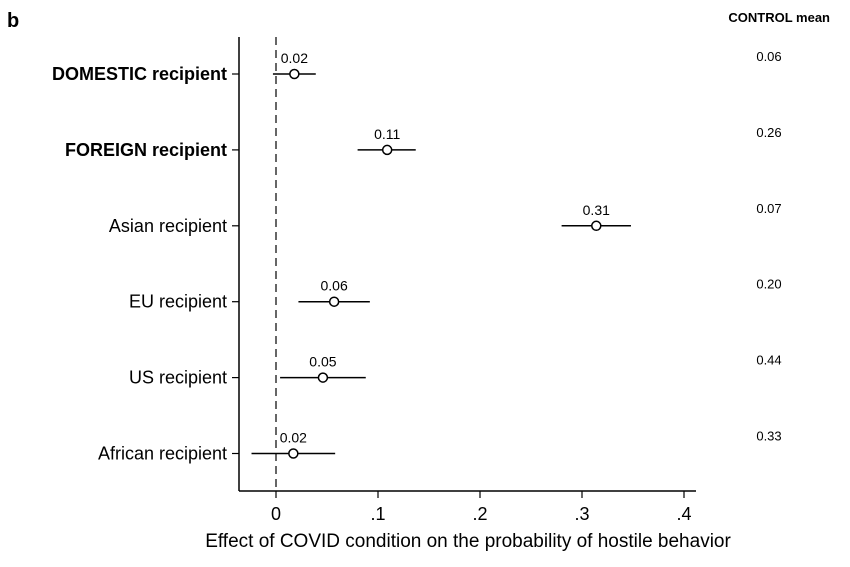 This screenshot has width=850, height=567. Describe the element at coordinates (387, 134) in the screenshot. I see `data-label: 0.11` at that location.